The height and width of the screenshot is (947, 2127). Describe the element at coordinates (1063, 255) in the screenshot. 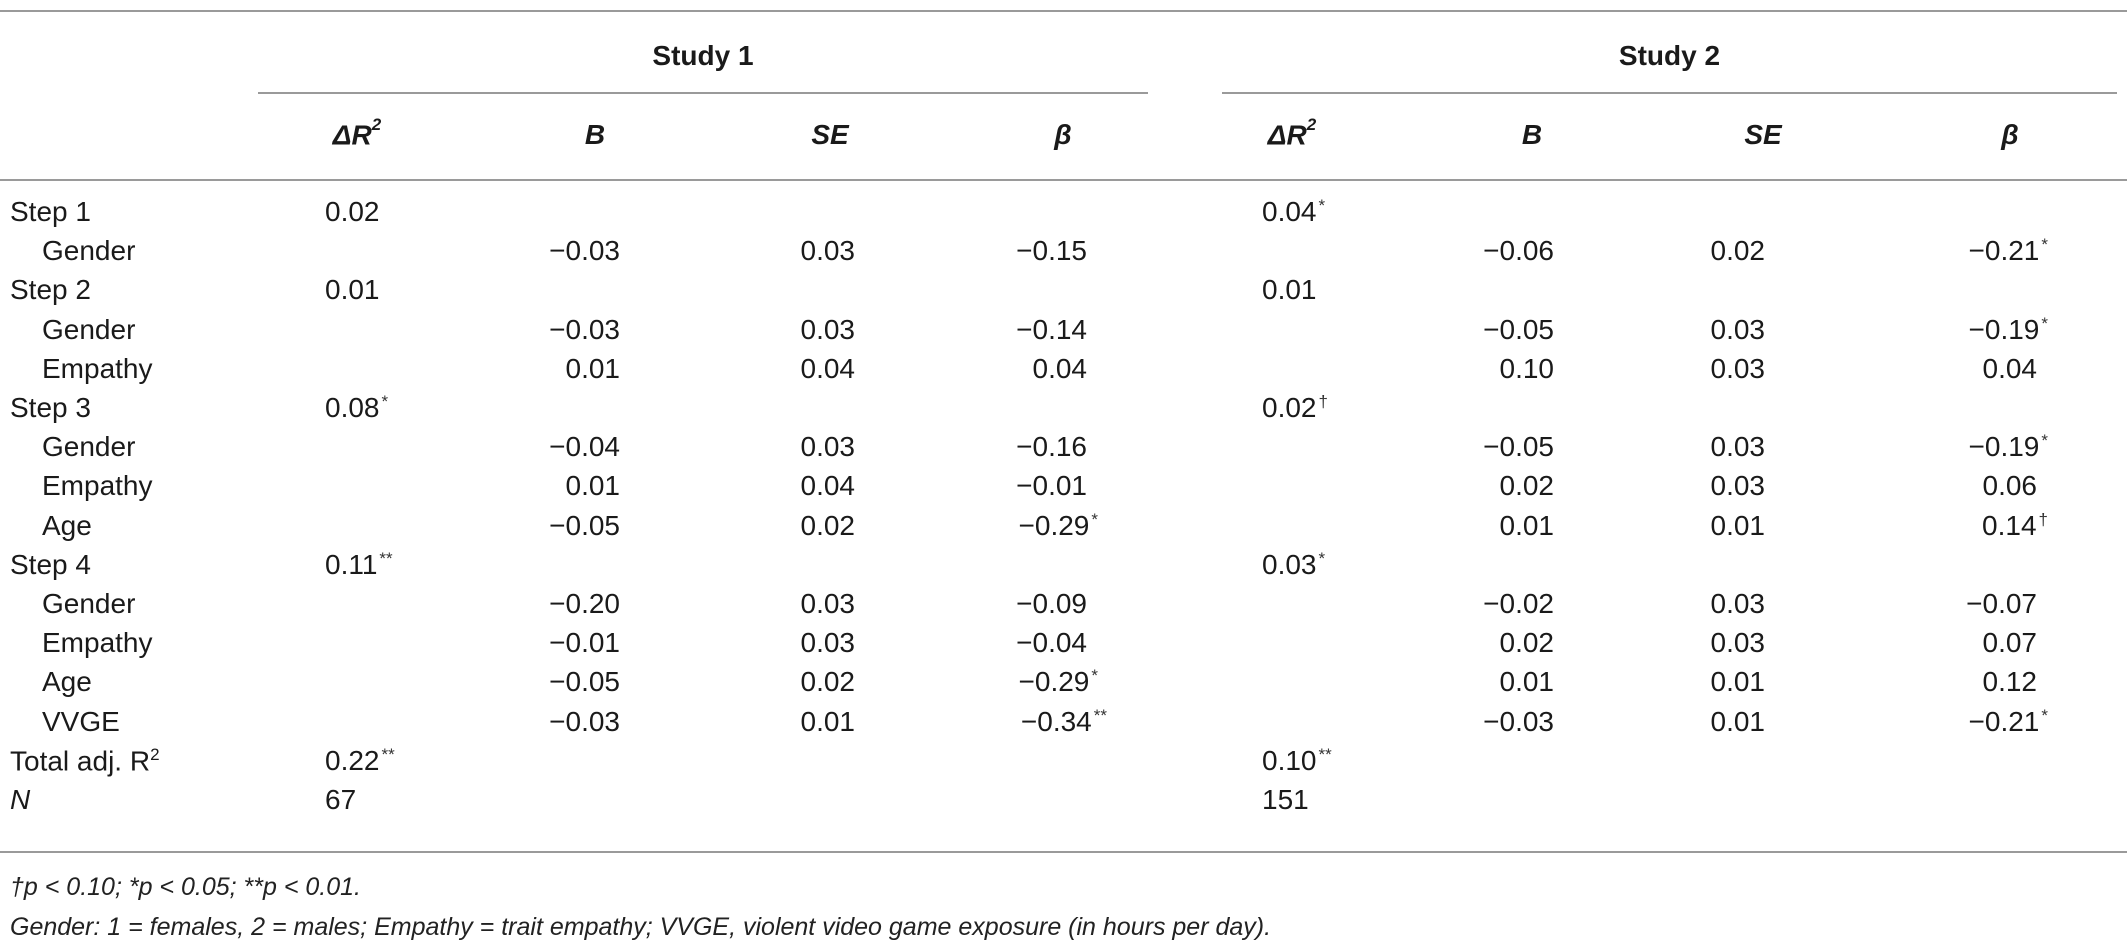

I see `table-row: Gender −0.03 0.03 −0.15 −0.06 0.02 −0.21 *` at that location.